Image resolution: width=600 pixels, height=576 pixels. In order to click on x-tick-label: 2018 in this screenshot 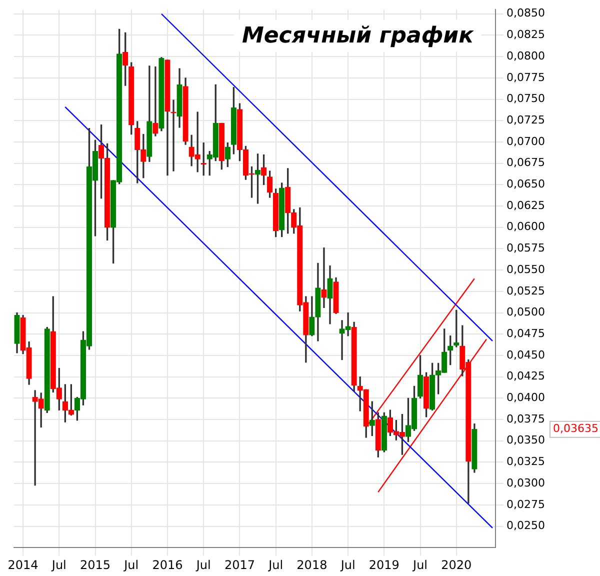, I will do `click(312, 565)`.